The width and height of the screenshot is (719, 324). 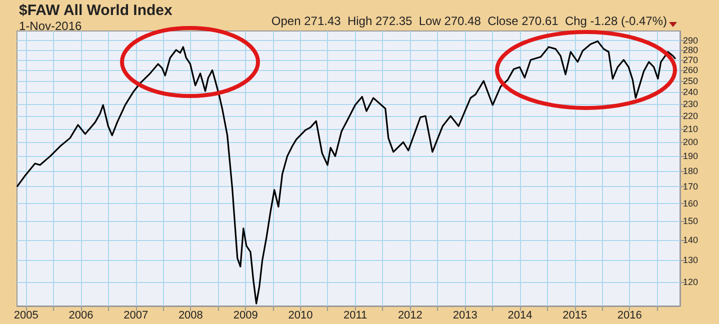 I want to click on x-tick-label: 2009, so click(x=245, y=316).